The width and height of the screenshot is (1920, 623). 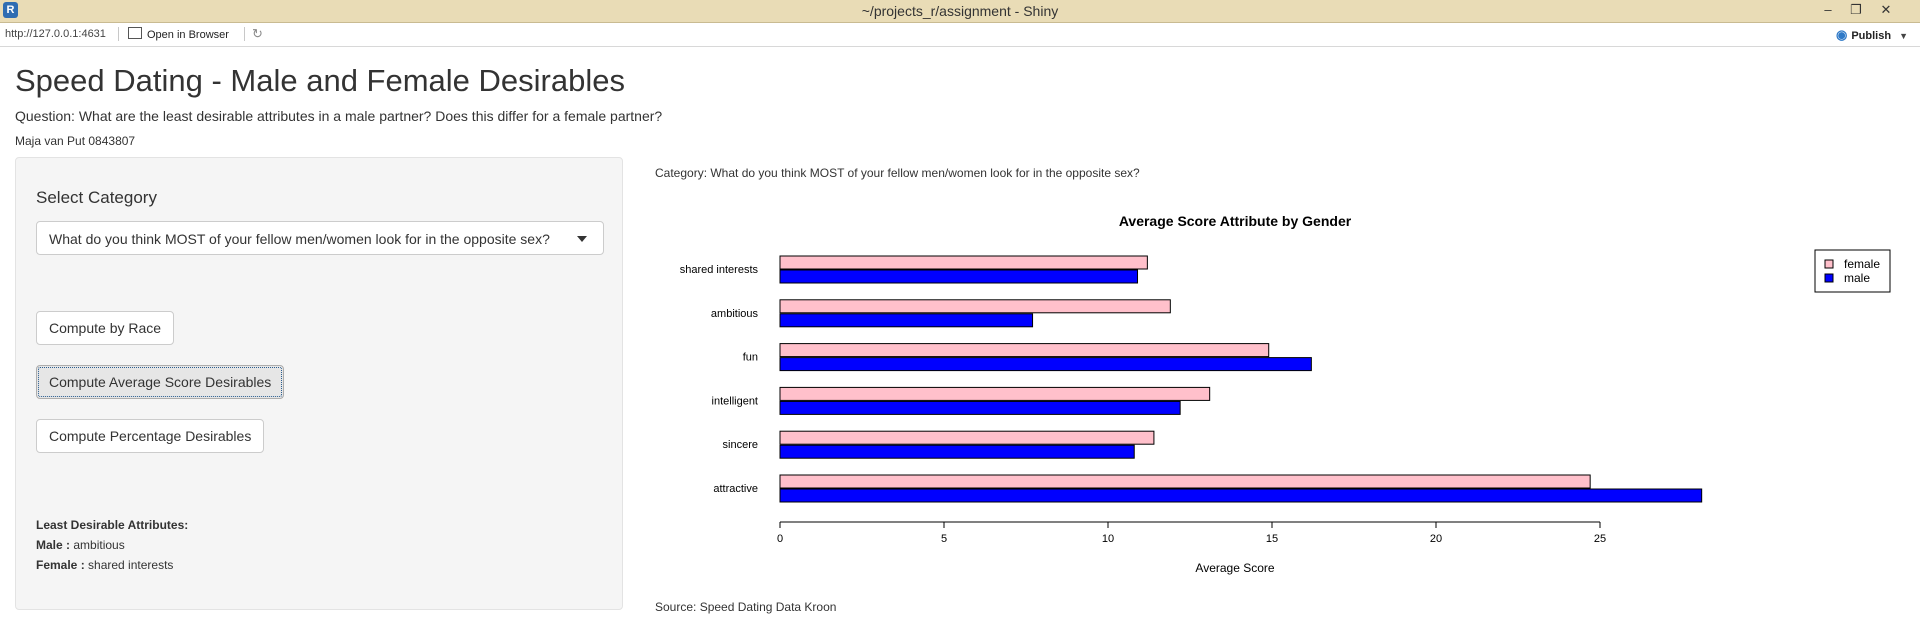 What do you see at coordinates (906, 320) in the screenshot?
I see `bar-male-ambitious` at bounding box center [906, 320].